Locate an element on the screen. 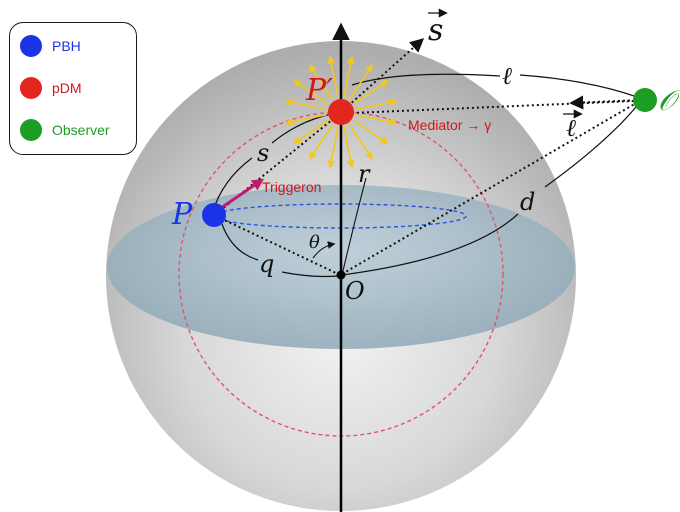 This screenshot has height=512, width=680. legend-item-pdm: pDM is located at coordinates (46, 88).